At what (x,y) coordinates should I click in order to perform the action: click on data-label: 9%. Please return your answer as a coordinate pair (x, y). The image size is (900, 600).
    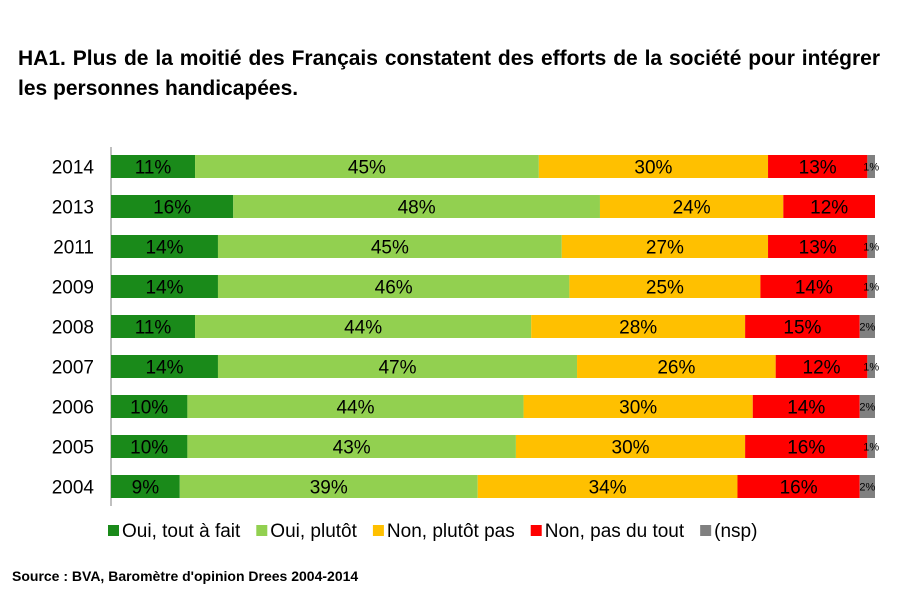
    Looking at the image, I should click on (146, 488).